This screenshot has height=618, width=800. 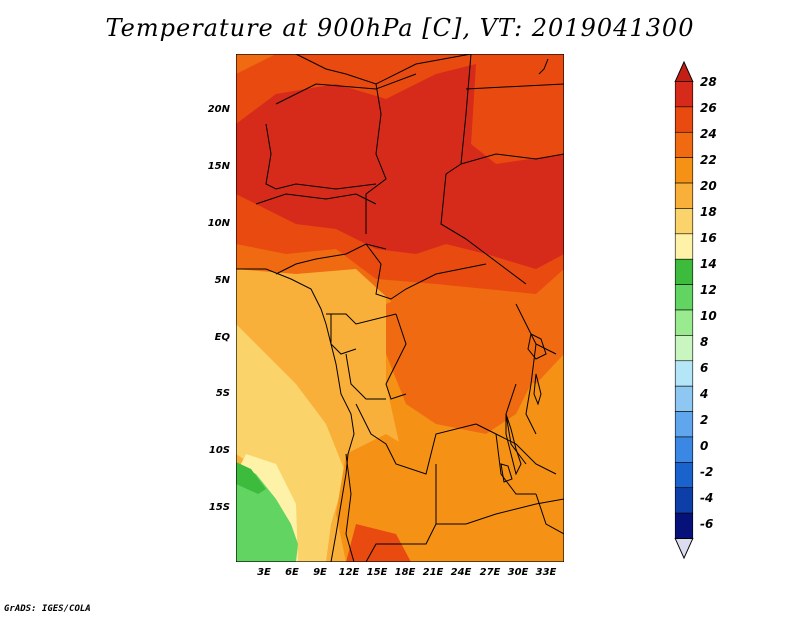 I want to click on colorbar-label: -6, so click(x=707, y=524).